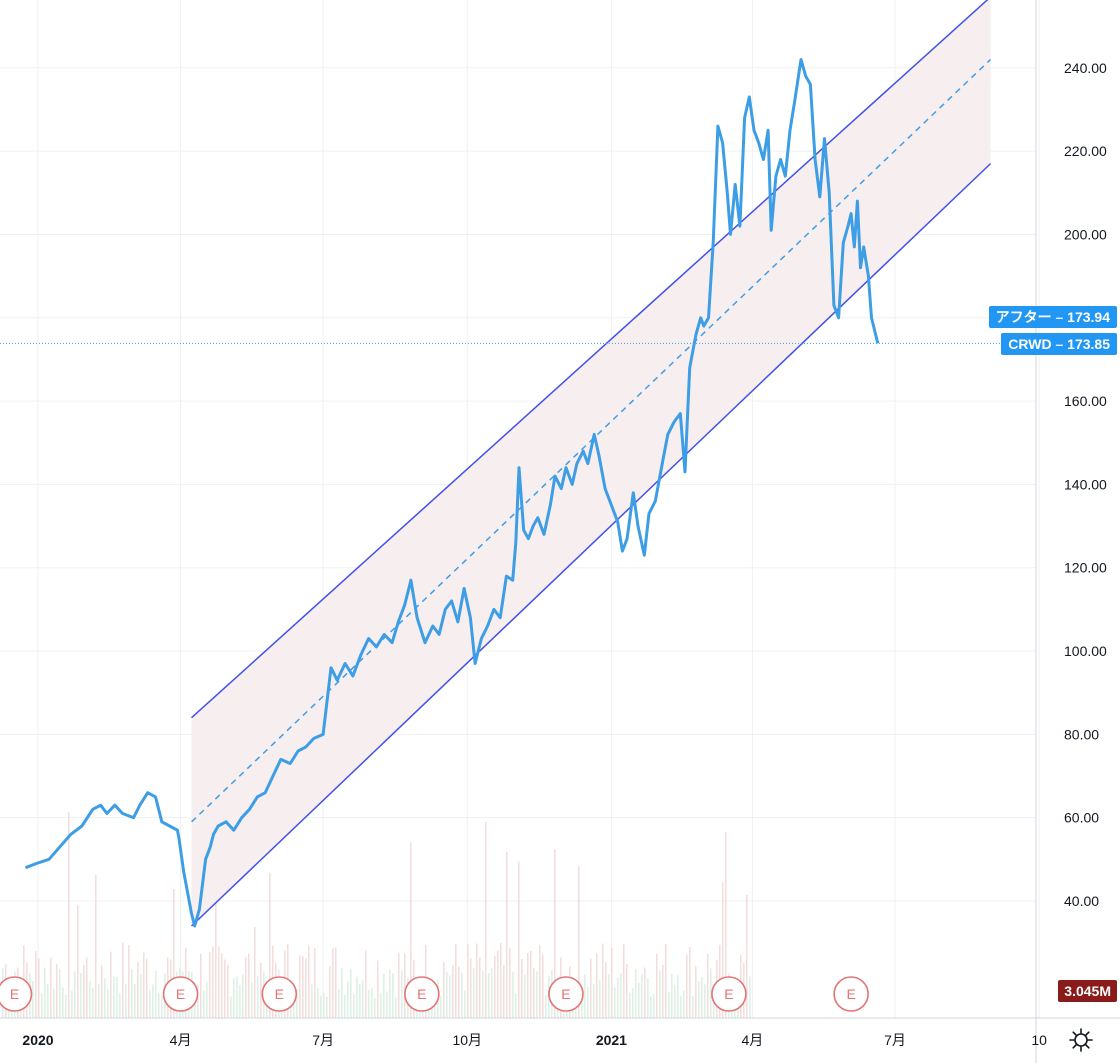  What do you see at coordinates (1087, 991) in the screenshot?
I see `volume-value-tag: 3.045M` at bounding box center [1087, 991].